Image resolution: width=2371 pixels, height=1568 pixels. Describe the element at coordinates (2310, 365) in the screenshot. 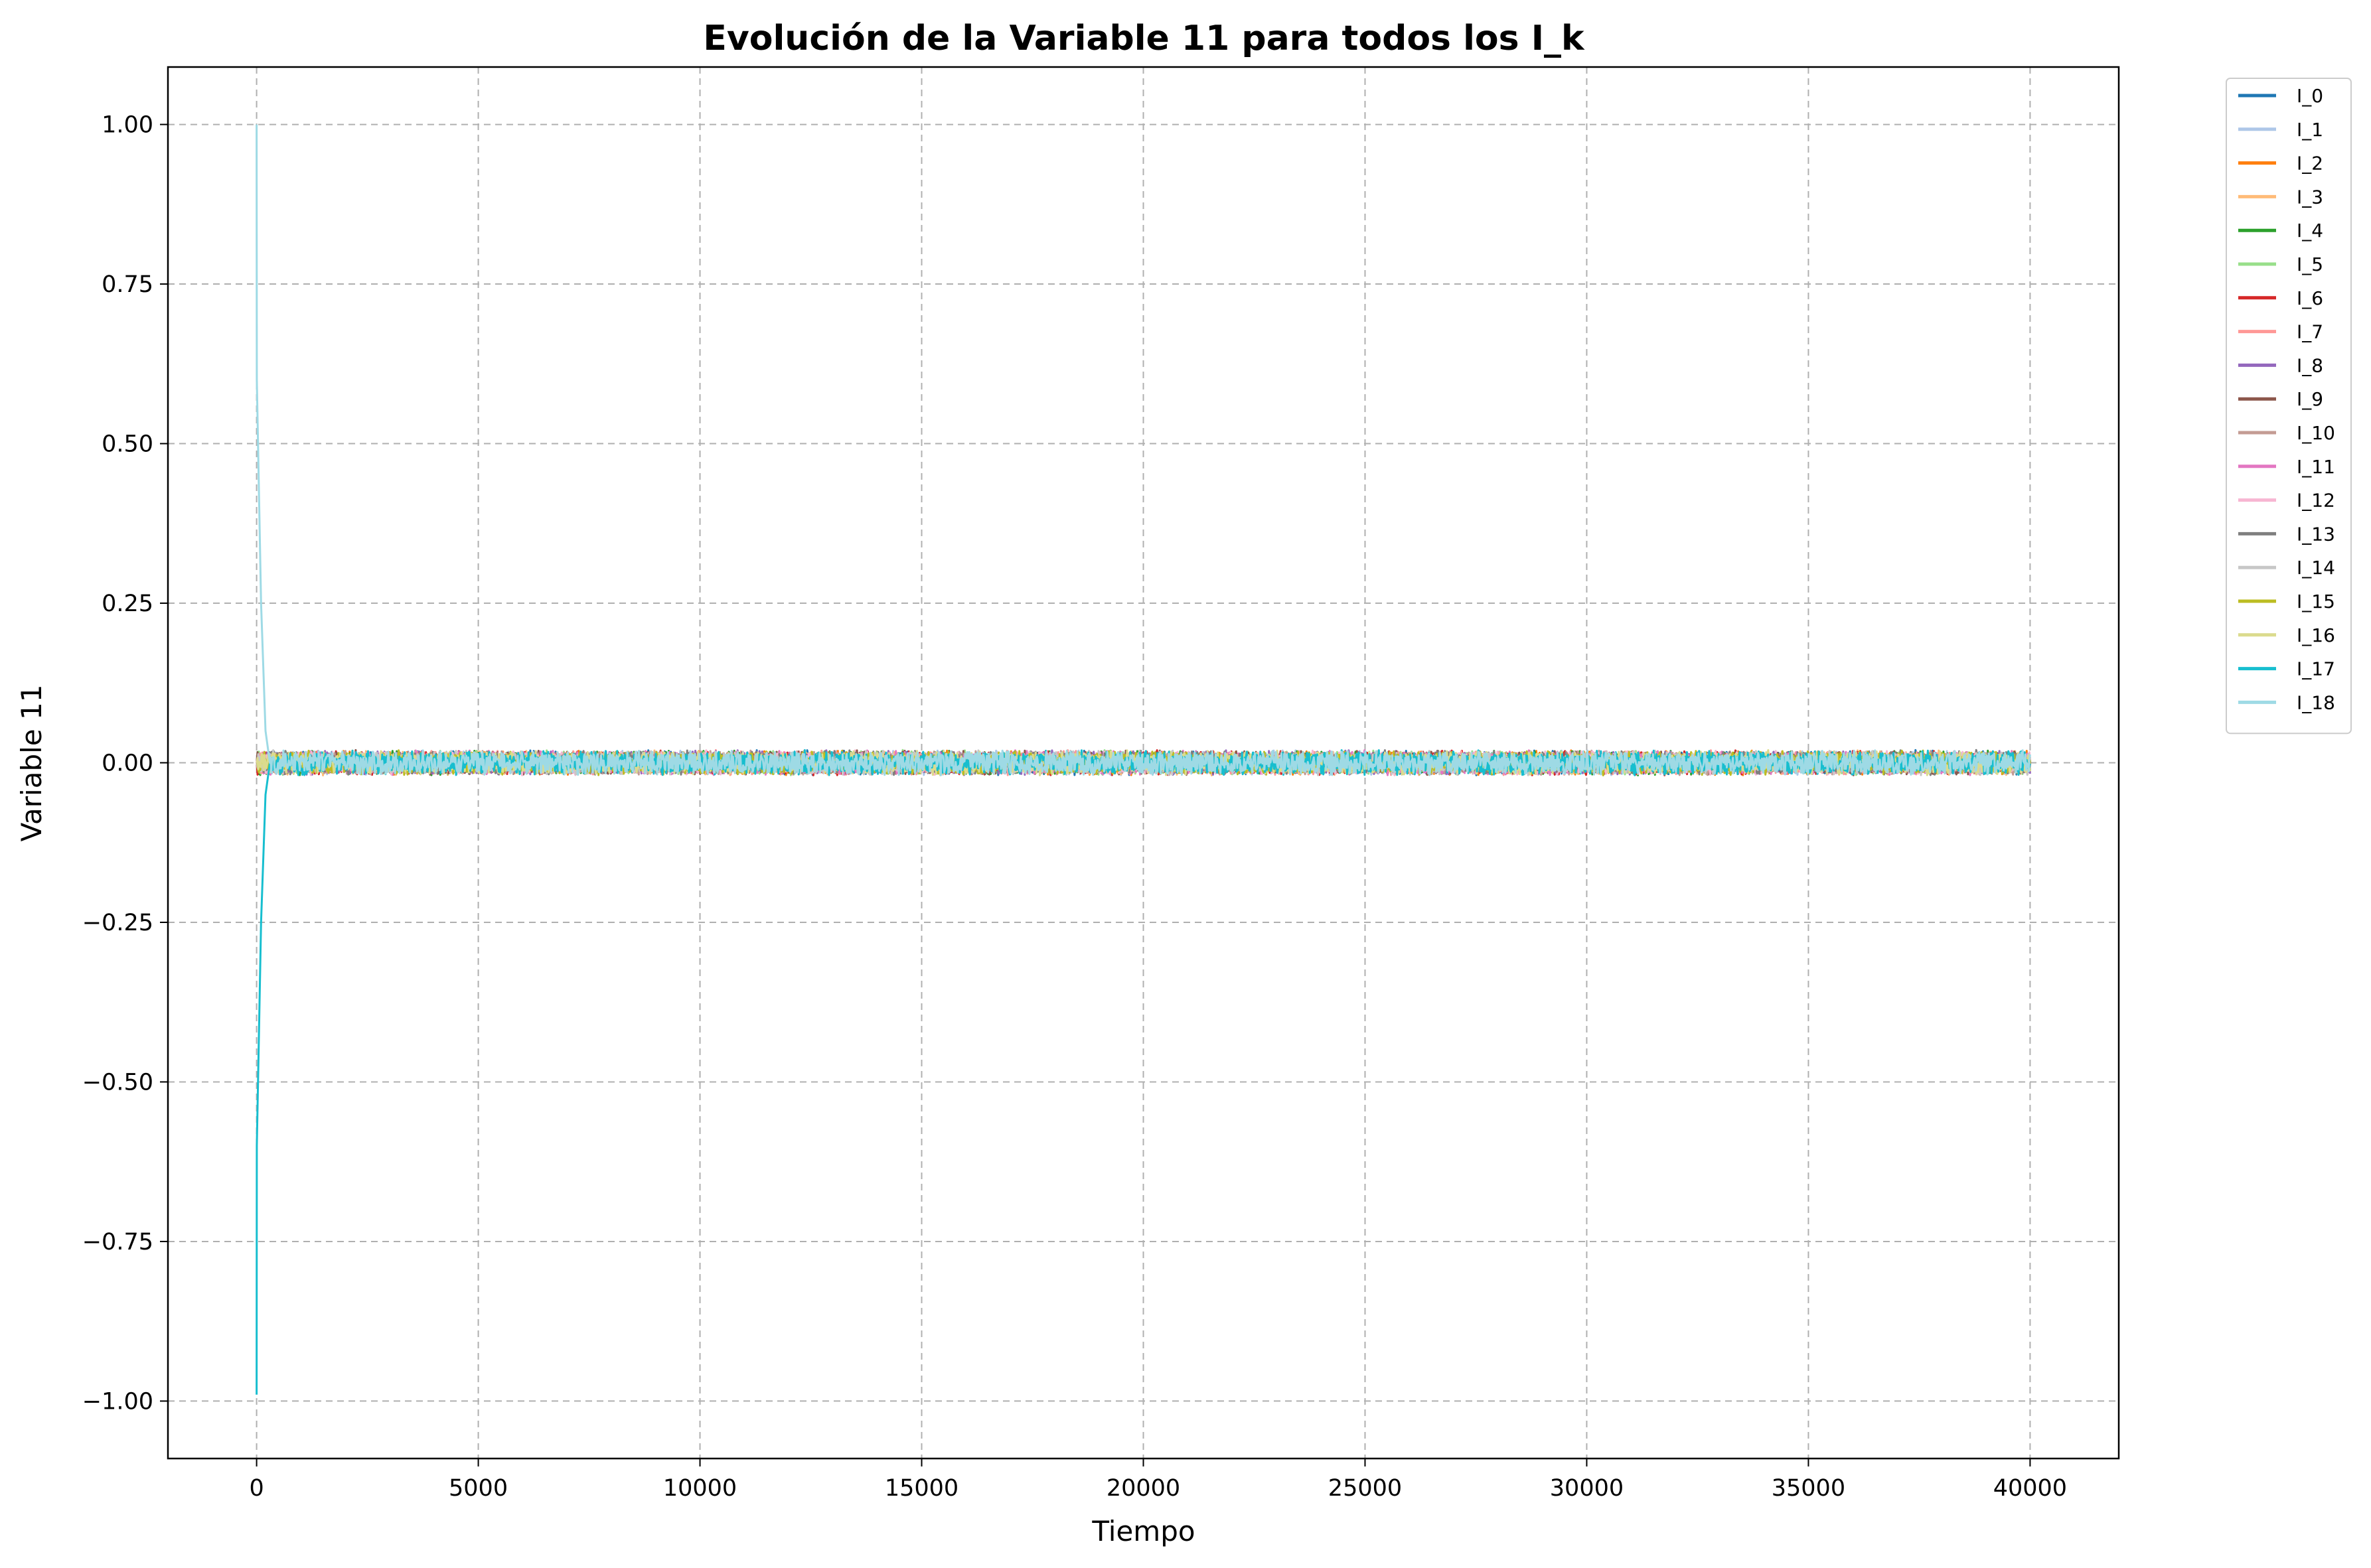

I see `legend-label: I_8` at that location.